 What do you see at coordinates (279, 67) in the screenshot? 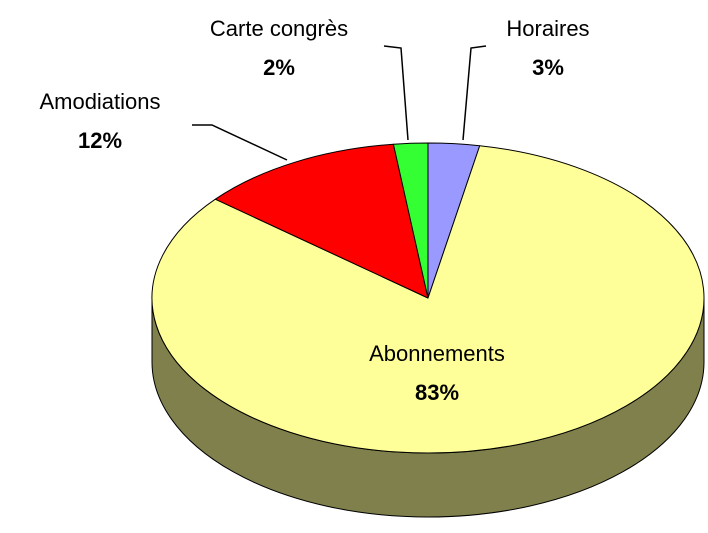
I see `slice-value-label: 2%` at bounding box center [279, 67].